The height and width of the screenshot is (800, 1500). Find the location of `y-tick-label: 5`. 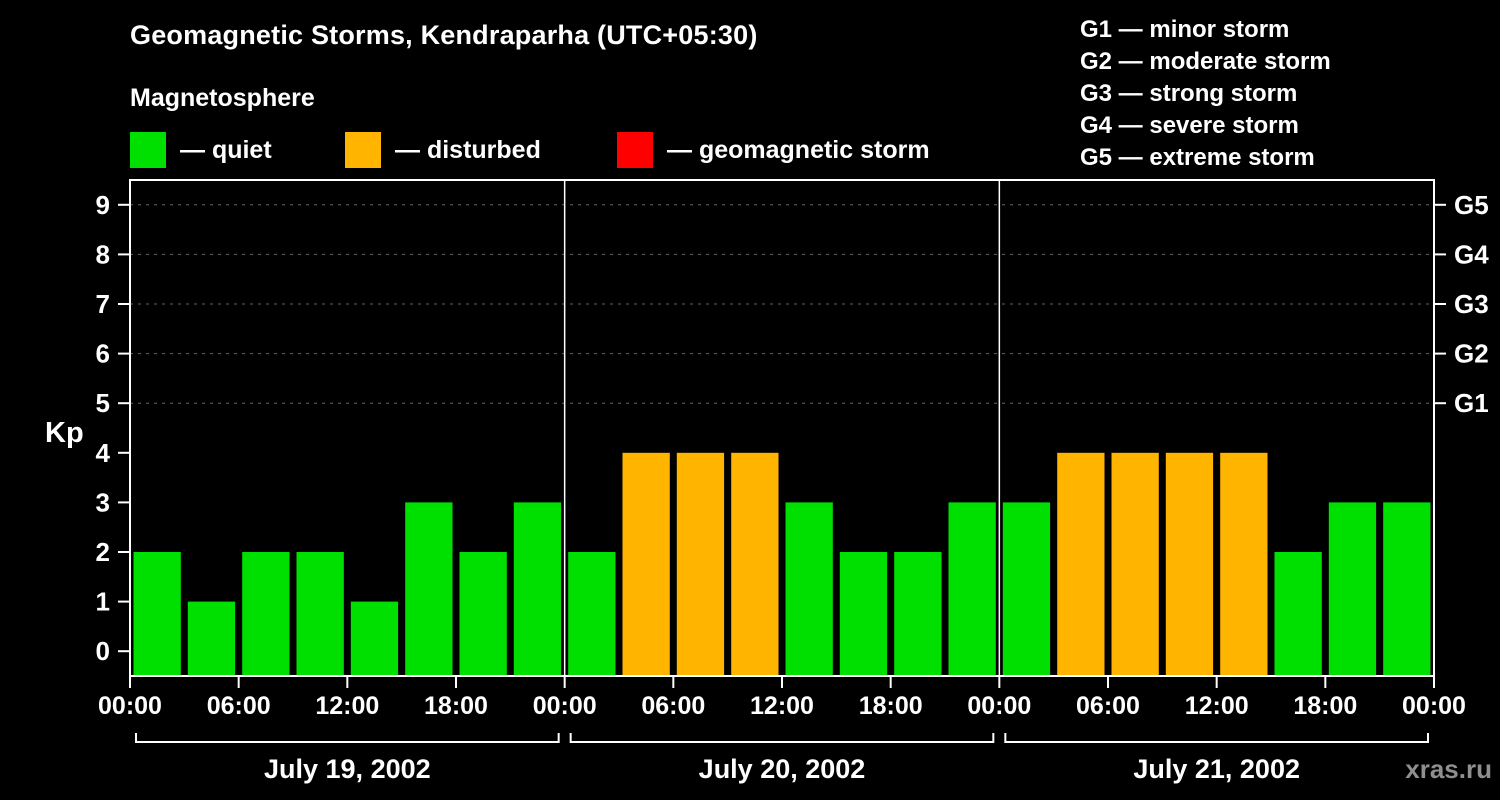

y-tick-label: 5 is located at coordinates (103, 403).